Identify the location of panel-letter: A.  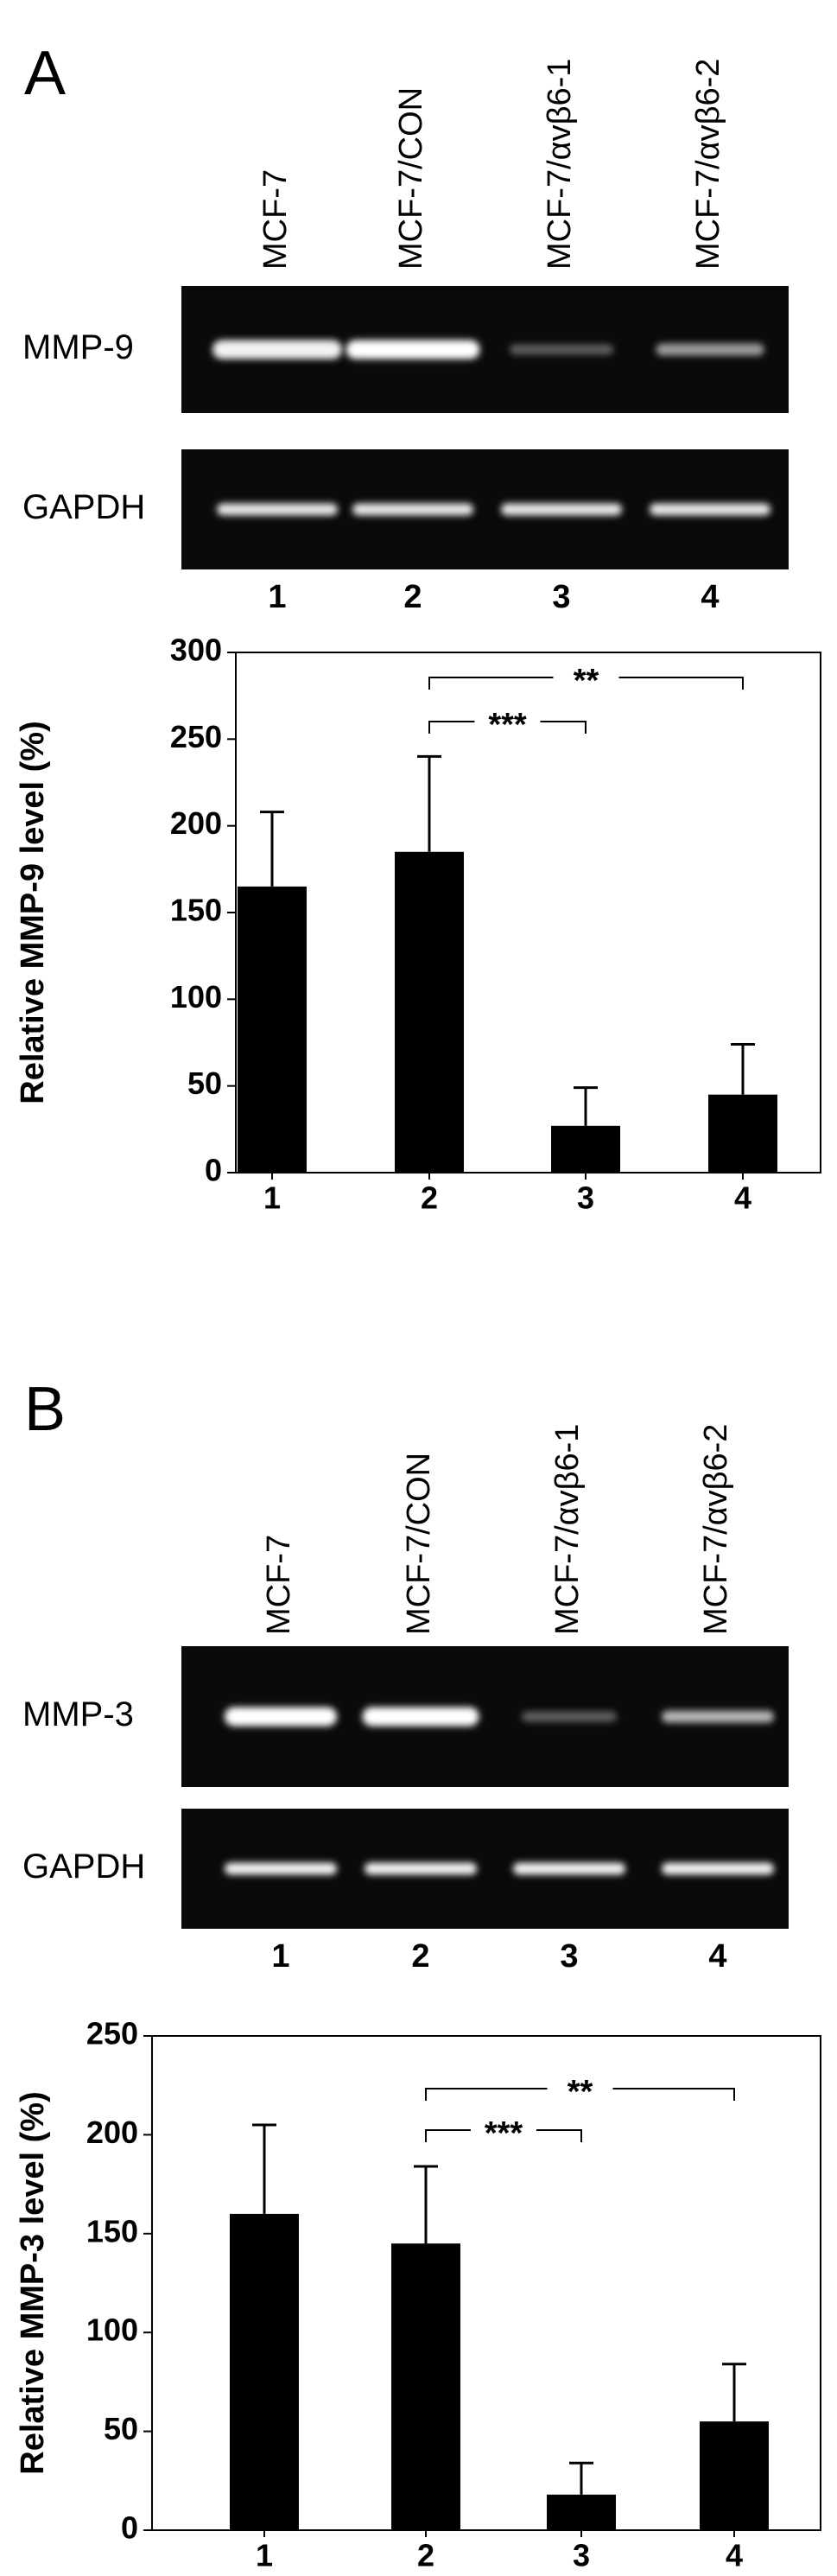
(45, 74).